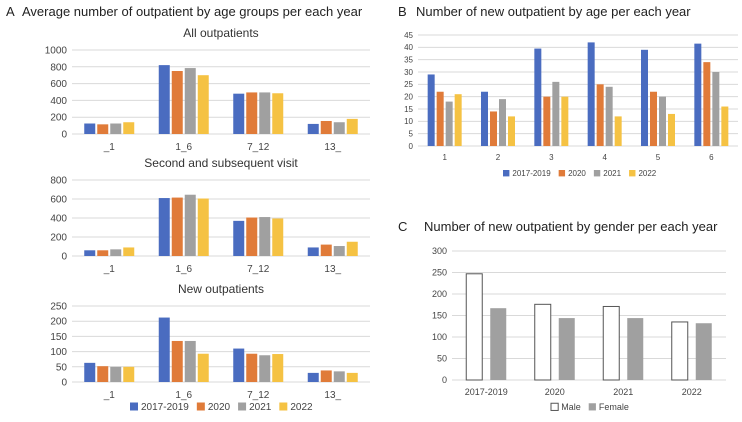  Describe the element at coordinates (62, 367) in the screenshot. I see `chart-a3-ytick: 50` at that location.